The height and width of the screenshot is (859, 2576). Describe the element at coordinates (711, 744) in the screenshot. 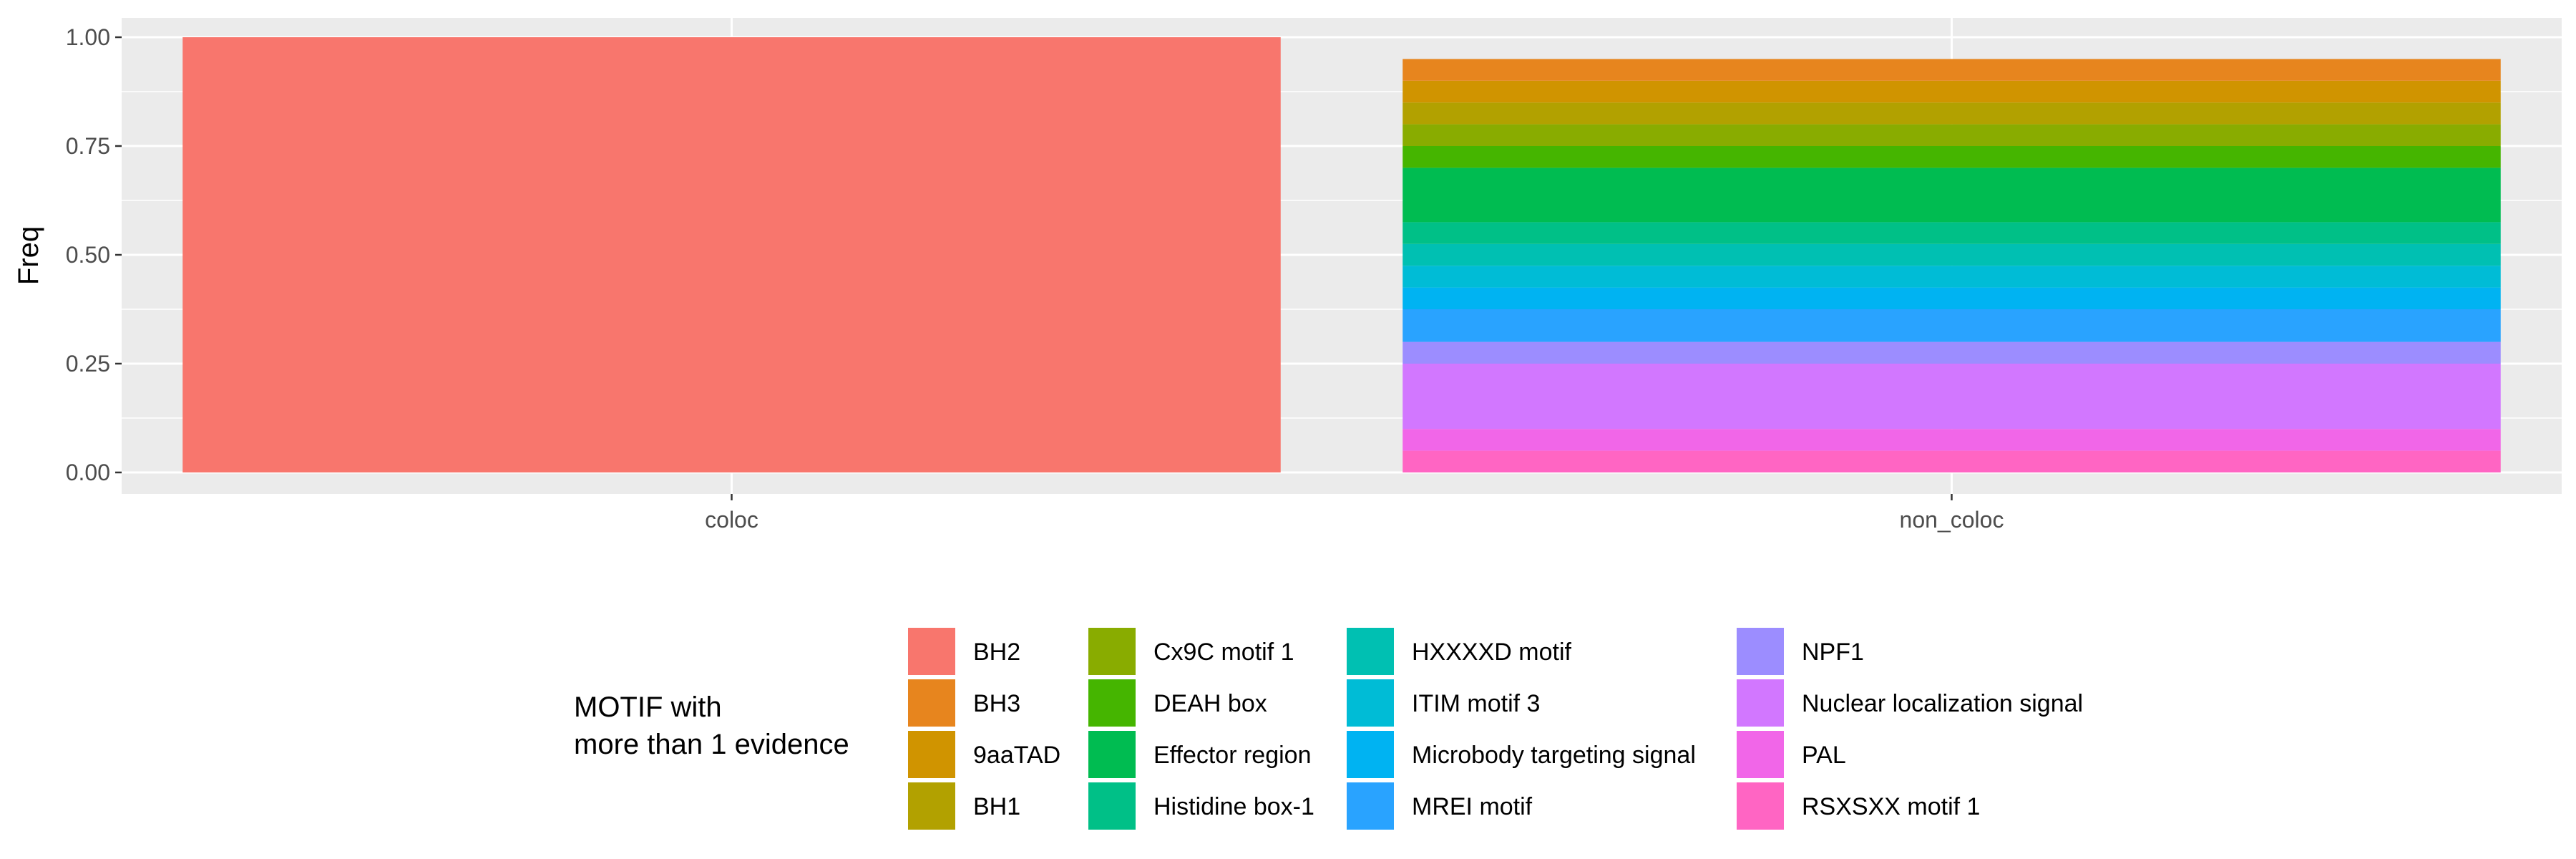

I see `legend-title-line-2: more than 1 evidence` at that location.